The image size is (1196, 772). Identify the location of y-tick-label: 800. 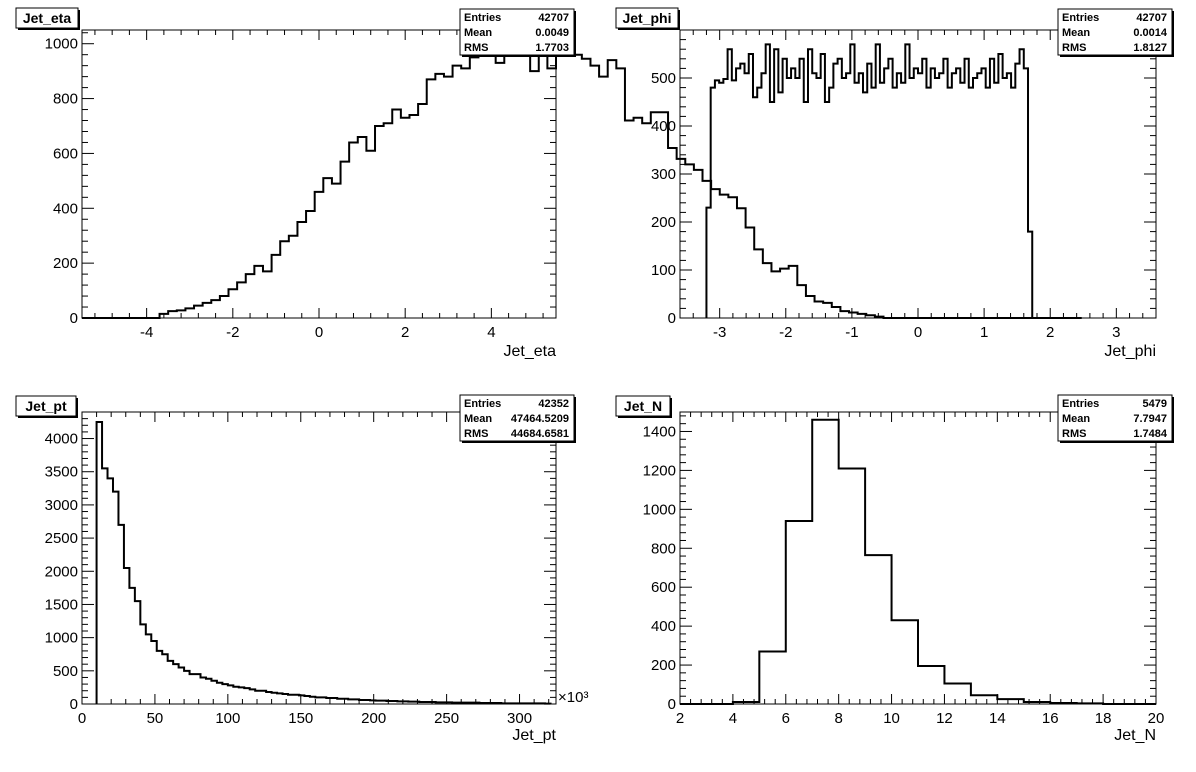
(663, 548).